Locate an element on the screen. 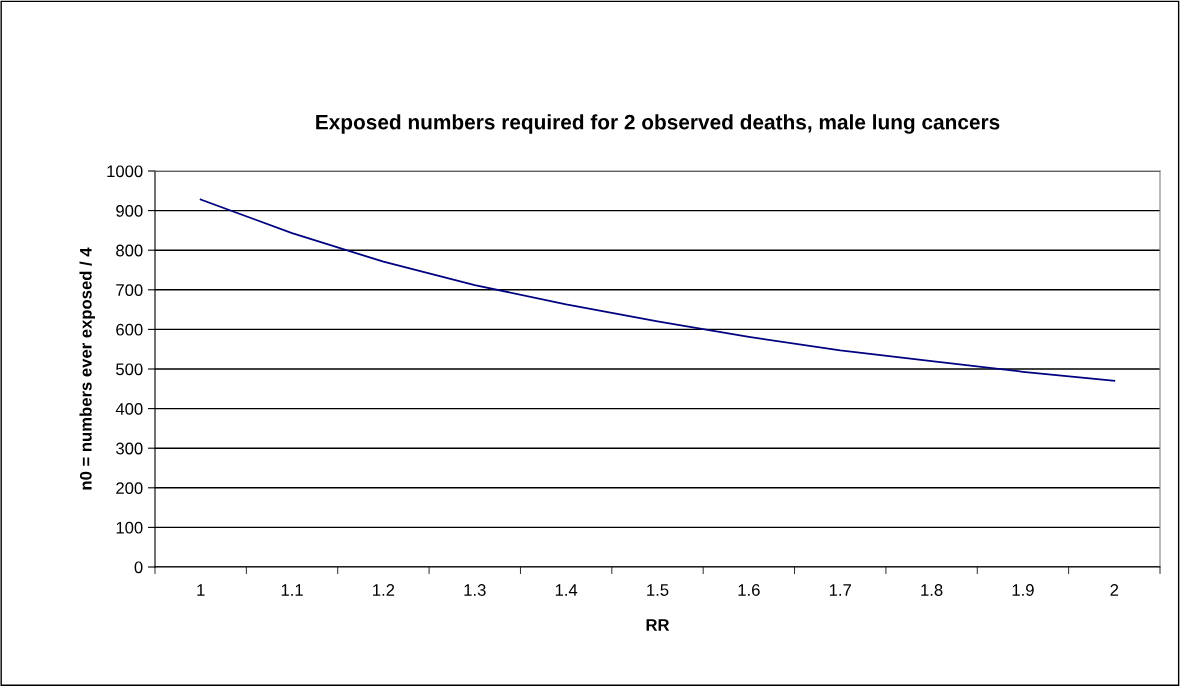 The width and height of the screenshot is (1181, 686). x-tick-label: 1.6 is located at coordinates (749, 590).